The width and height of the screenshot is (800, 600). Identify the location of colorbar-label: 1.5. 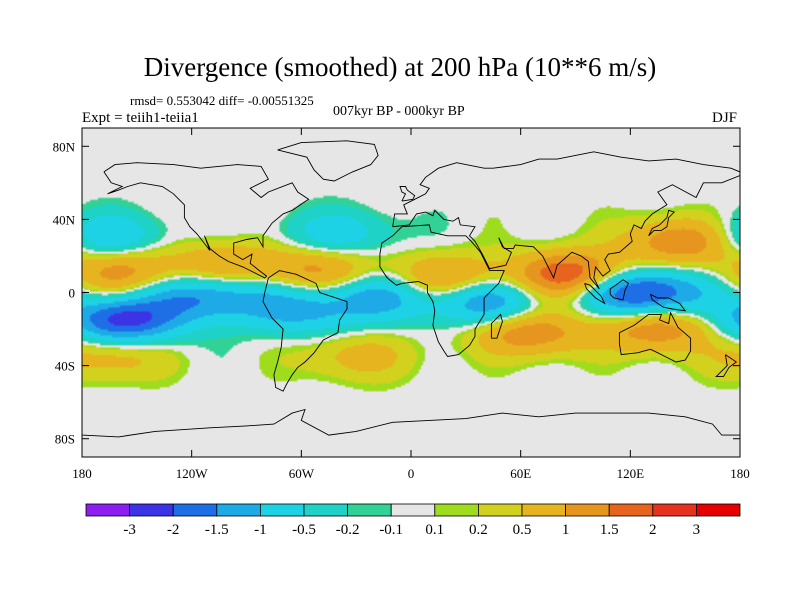
(609, 530).